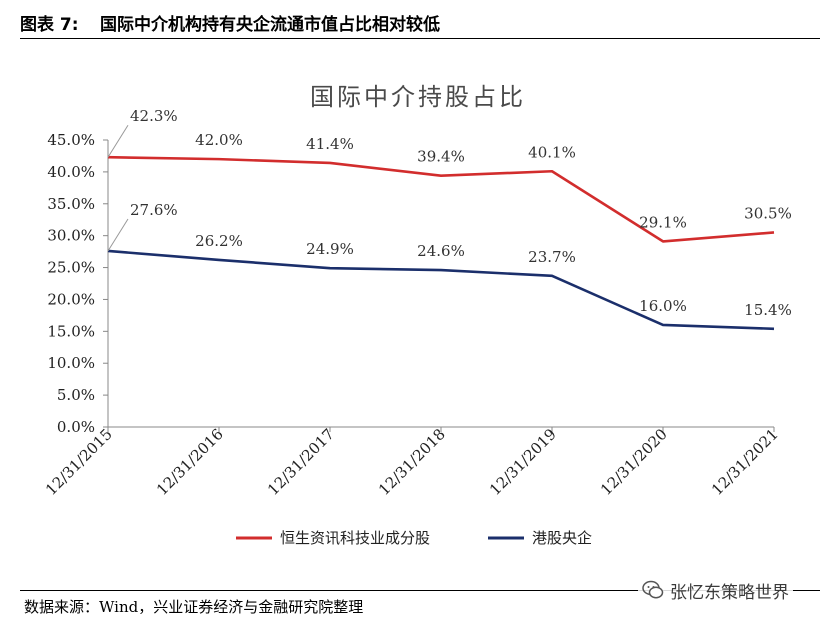 The width and height of the screenshot is (838, 625). Describe the element at coordinates (71, 363) in the screenshot. I see `y-tick-label: 10.0%` at that location.